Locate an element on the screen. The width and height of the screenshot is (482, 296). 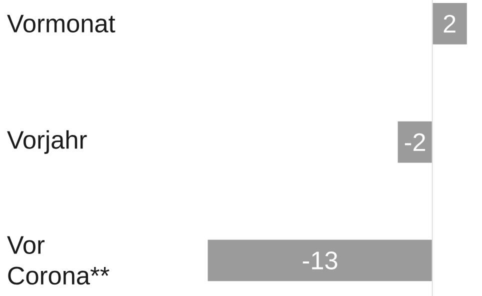
data-label: -2 is located at coordinates (415, 142).